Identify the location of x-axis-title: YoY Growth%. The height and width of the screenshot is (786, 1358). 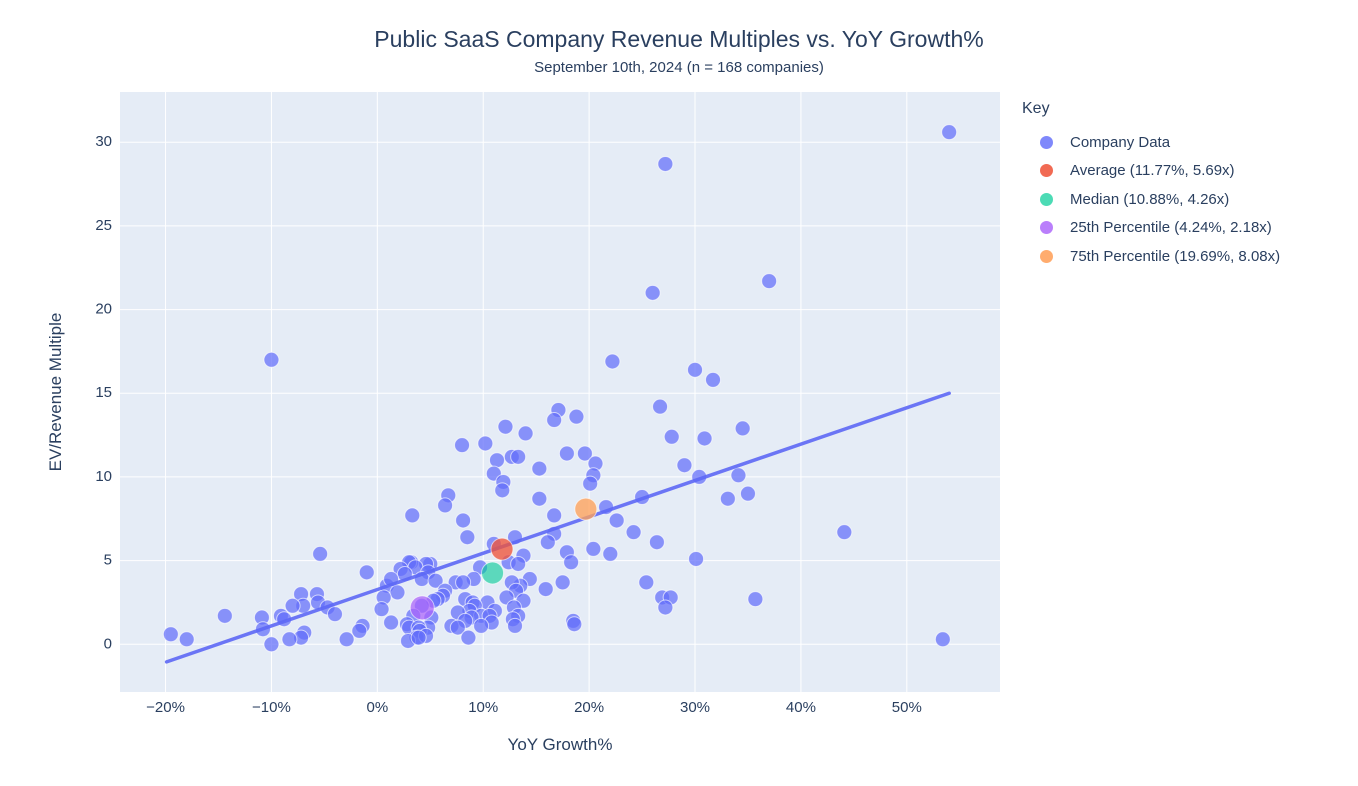
(560, 744).